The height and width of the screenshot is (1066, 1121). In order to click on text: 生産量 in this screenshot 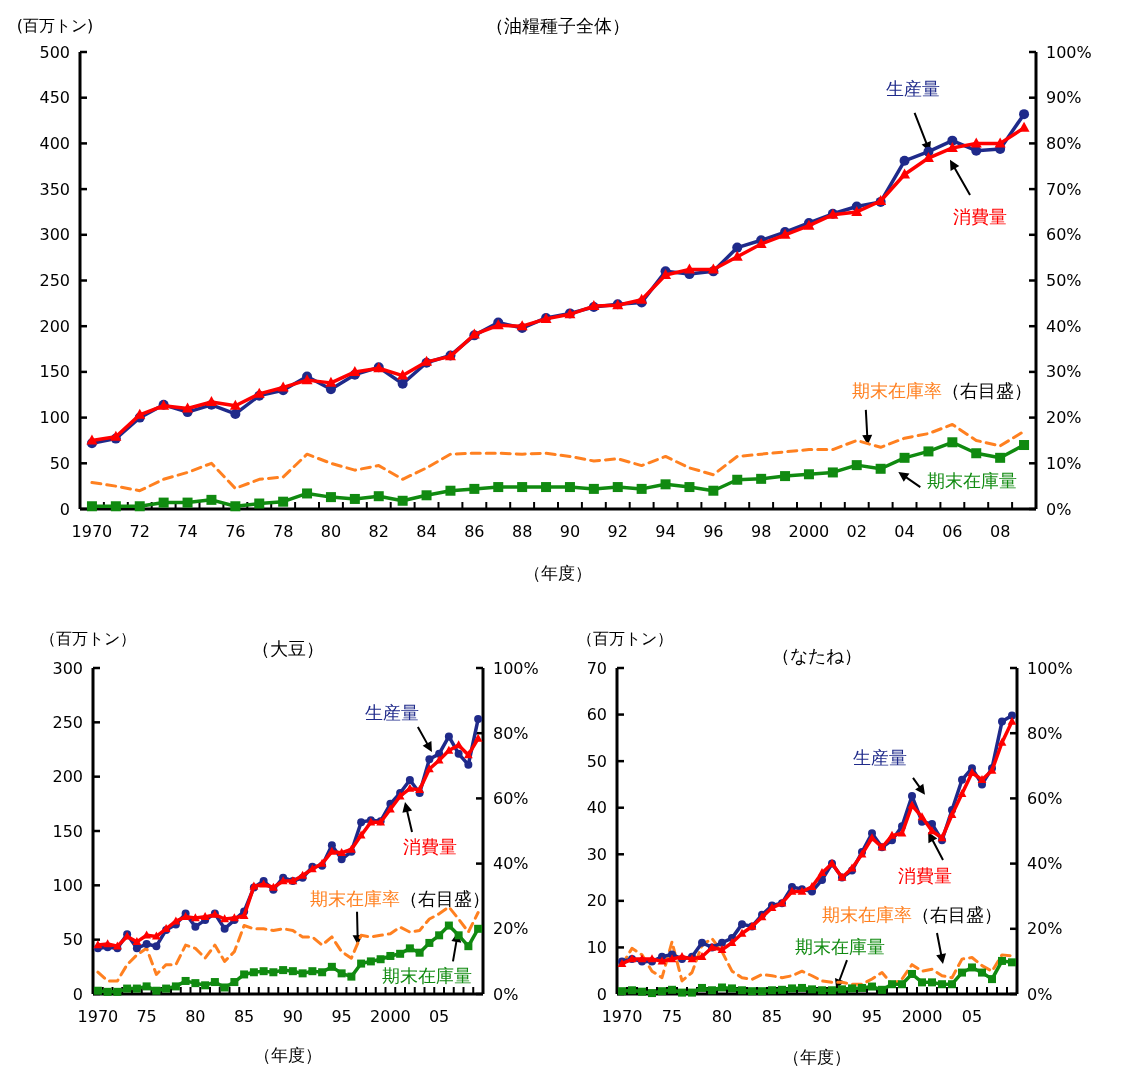, I will do `click(912, 88)`.